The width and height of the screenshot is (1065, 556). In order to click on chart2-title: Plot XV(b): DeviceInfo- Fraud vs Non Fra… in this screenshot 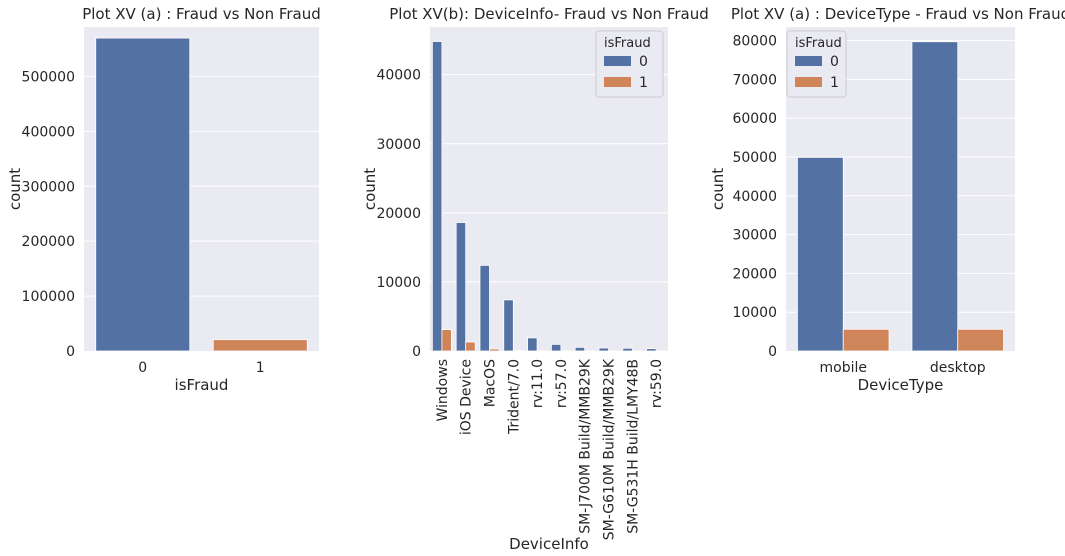, I will do `click(549, 14)`.